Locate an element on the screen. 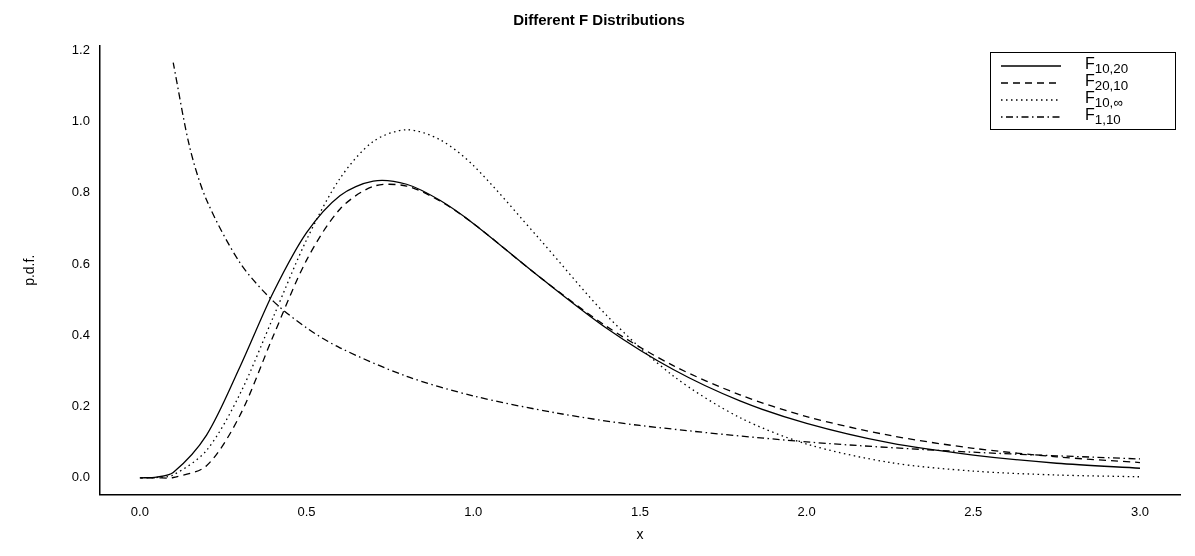 Image resolution: width=1195 pixels, height=556 pixels. x-axis-title: x is located at coordinates (640, 534).